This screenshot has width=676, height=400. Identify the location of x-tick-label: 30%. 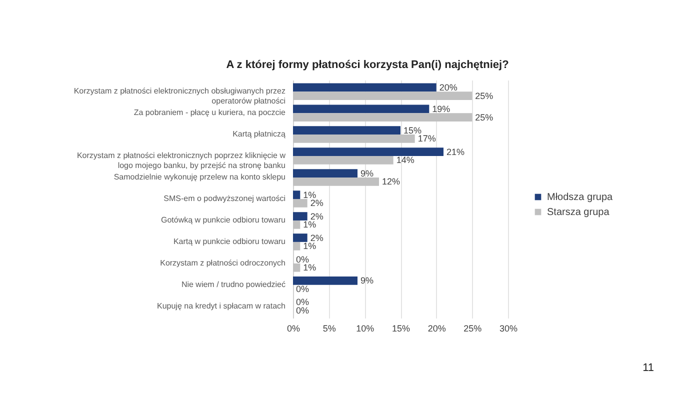
(508, 329).